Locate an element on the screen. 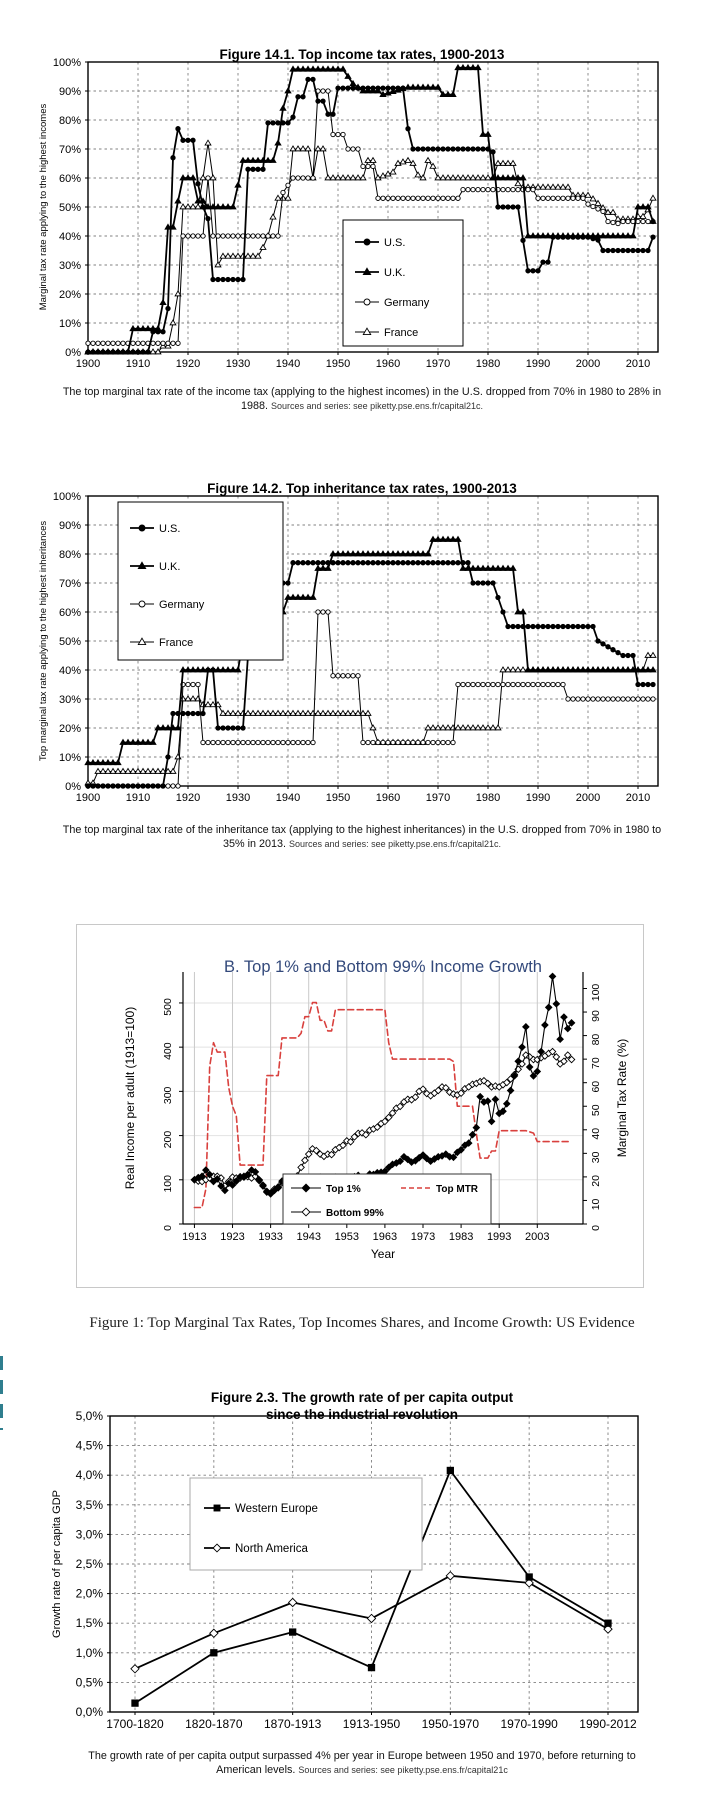  svg-text: Western Europe is located at coordinates (276, 1509).